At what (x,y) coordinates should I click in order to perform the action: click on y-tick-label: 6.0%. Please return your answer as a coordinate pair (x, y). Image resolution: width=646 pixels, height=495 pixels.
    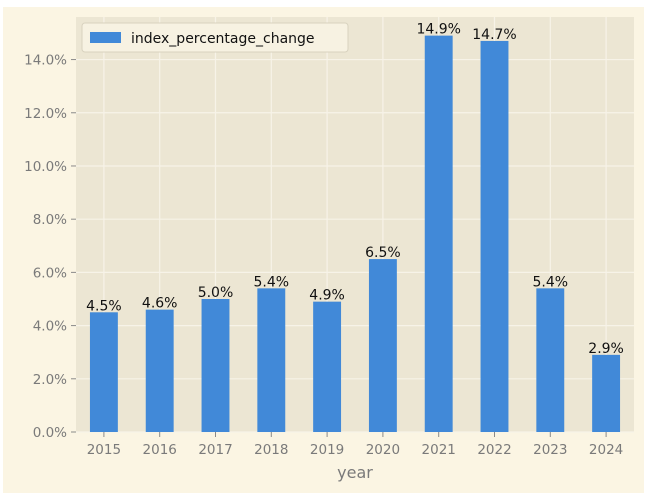
    Looking at the image, I should click on (50, 273).